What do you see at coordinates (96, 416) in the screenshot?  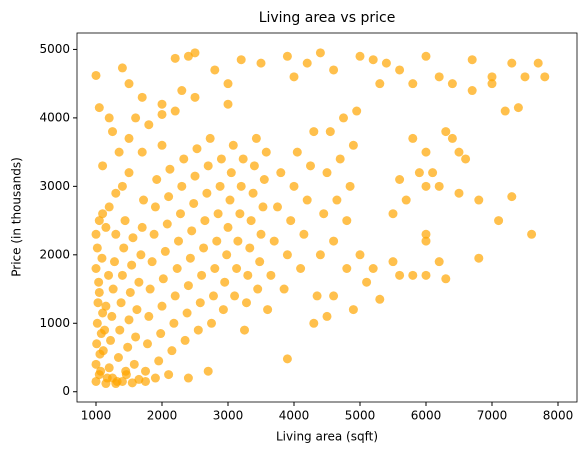 I see `x-tick-label: 1000` at bounding box center [96, 416].